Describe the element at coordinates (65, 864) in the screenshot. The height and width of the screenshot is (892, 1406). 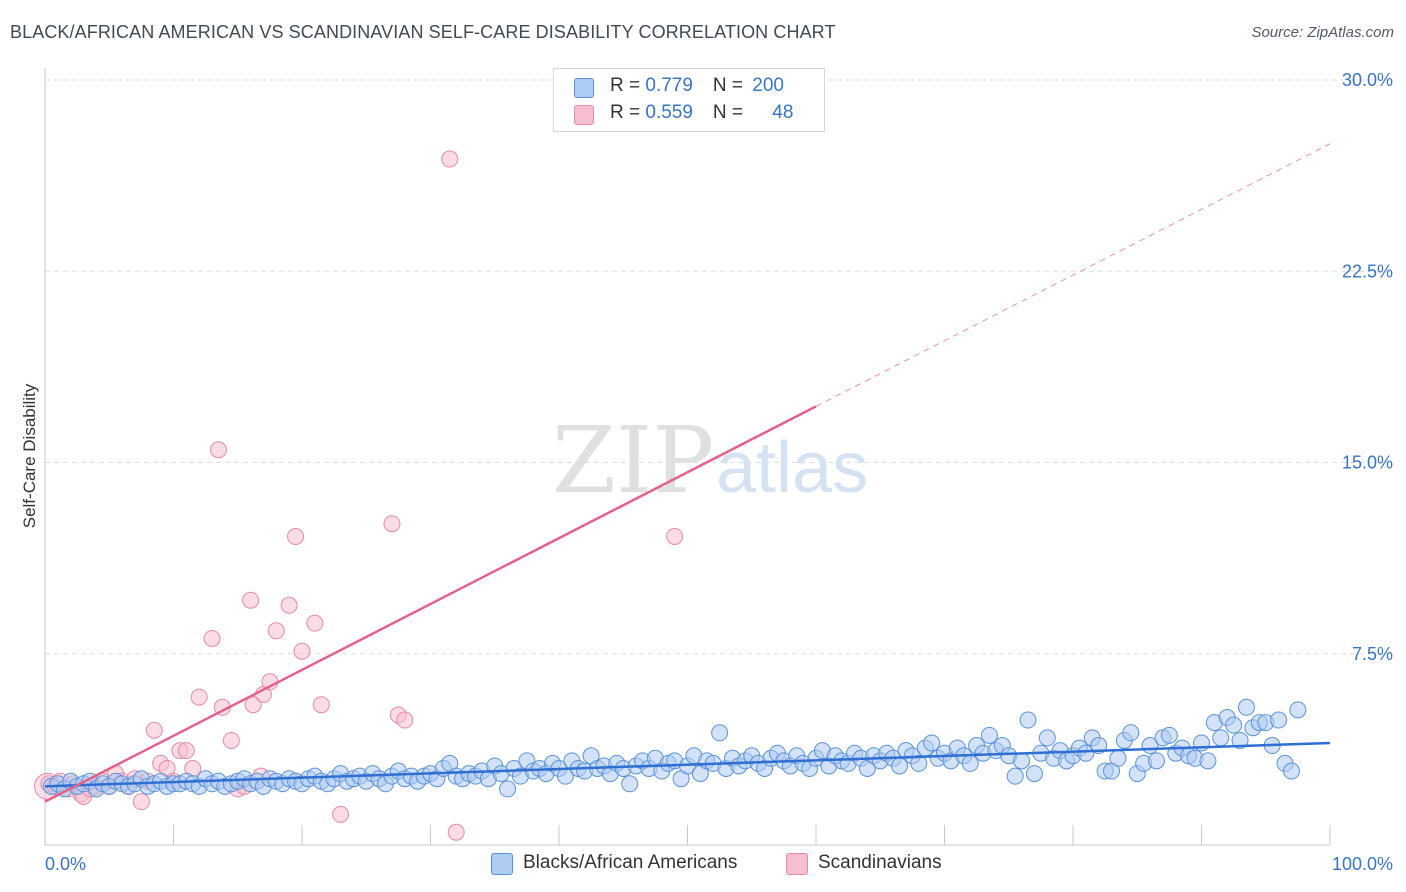
I see `x-tick-label-min: 0.0%` at that location.